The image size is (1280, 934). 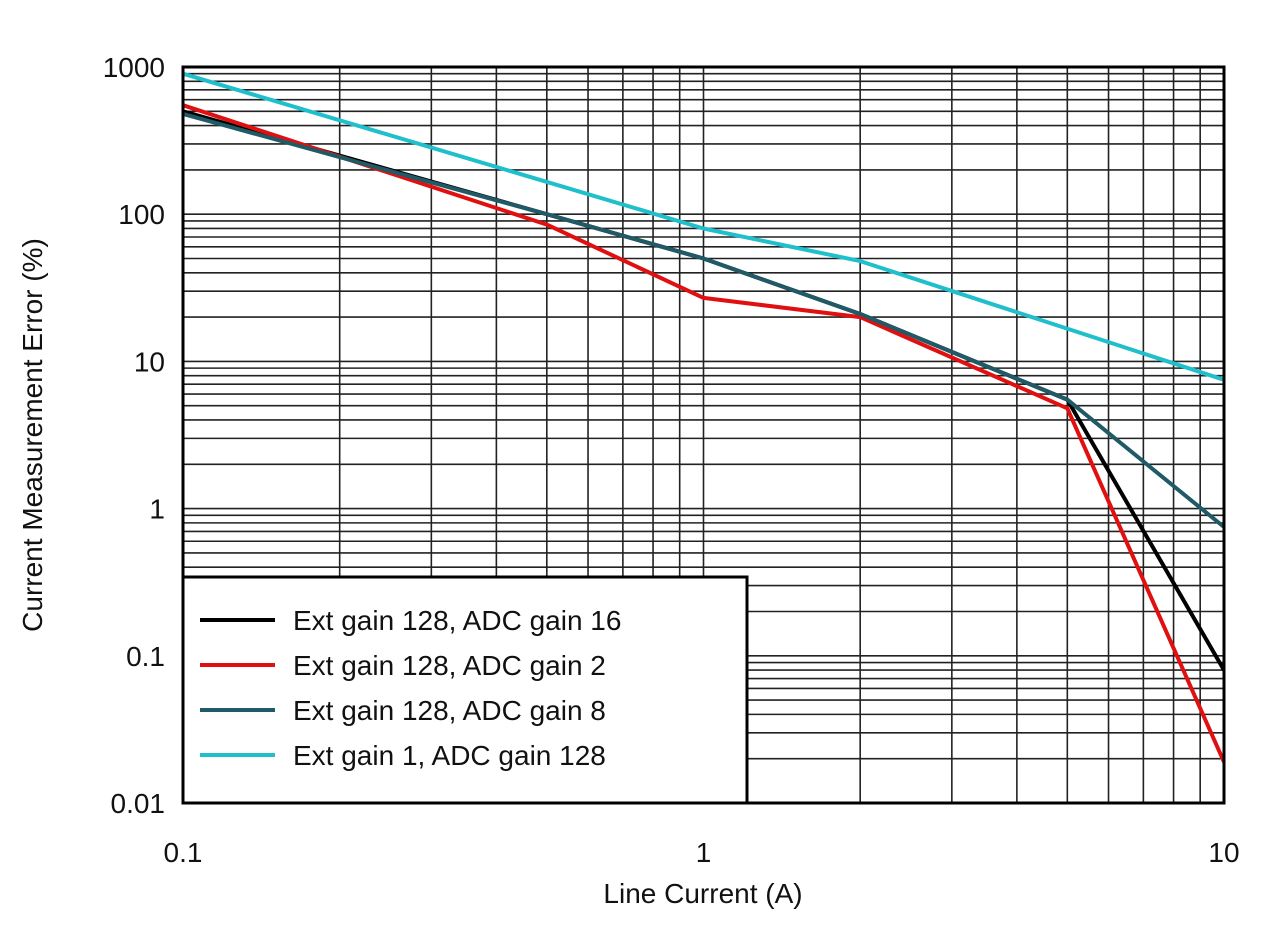 What do you see at coordinates (149, 361) in the screenshot?
I see `y-tick-label: 10` at bounding box center [149, 361].